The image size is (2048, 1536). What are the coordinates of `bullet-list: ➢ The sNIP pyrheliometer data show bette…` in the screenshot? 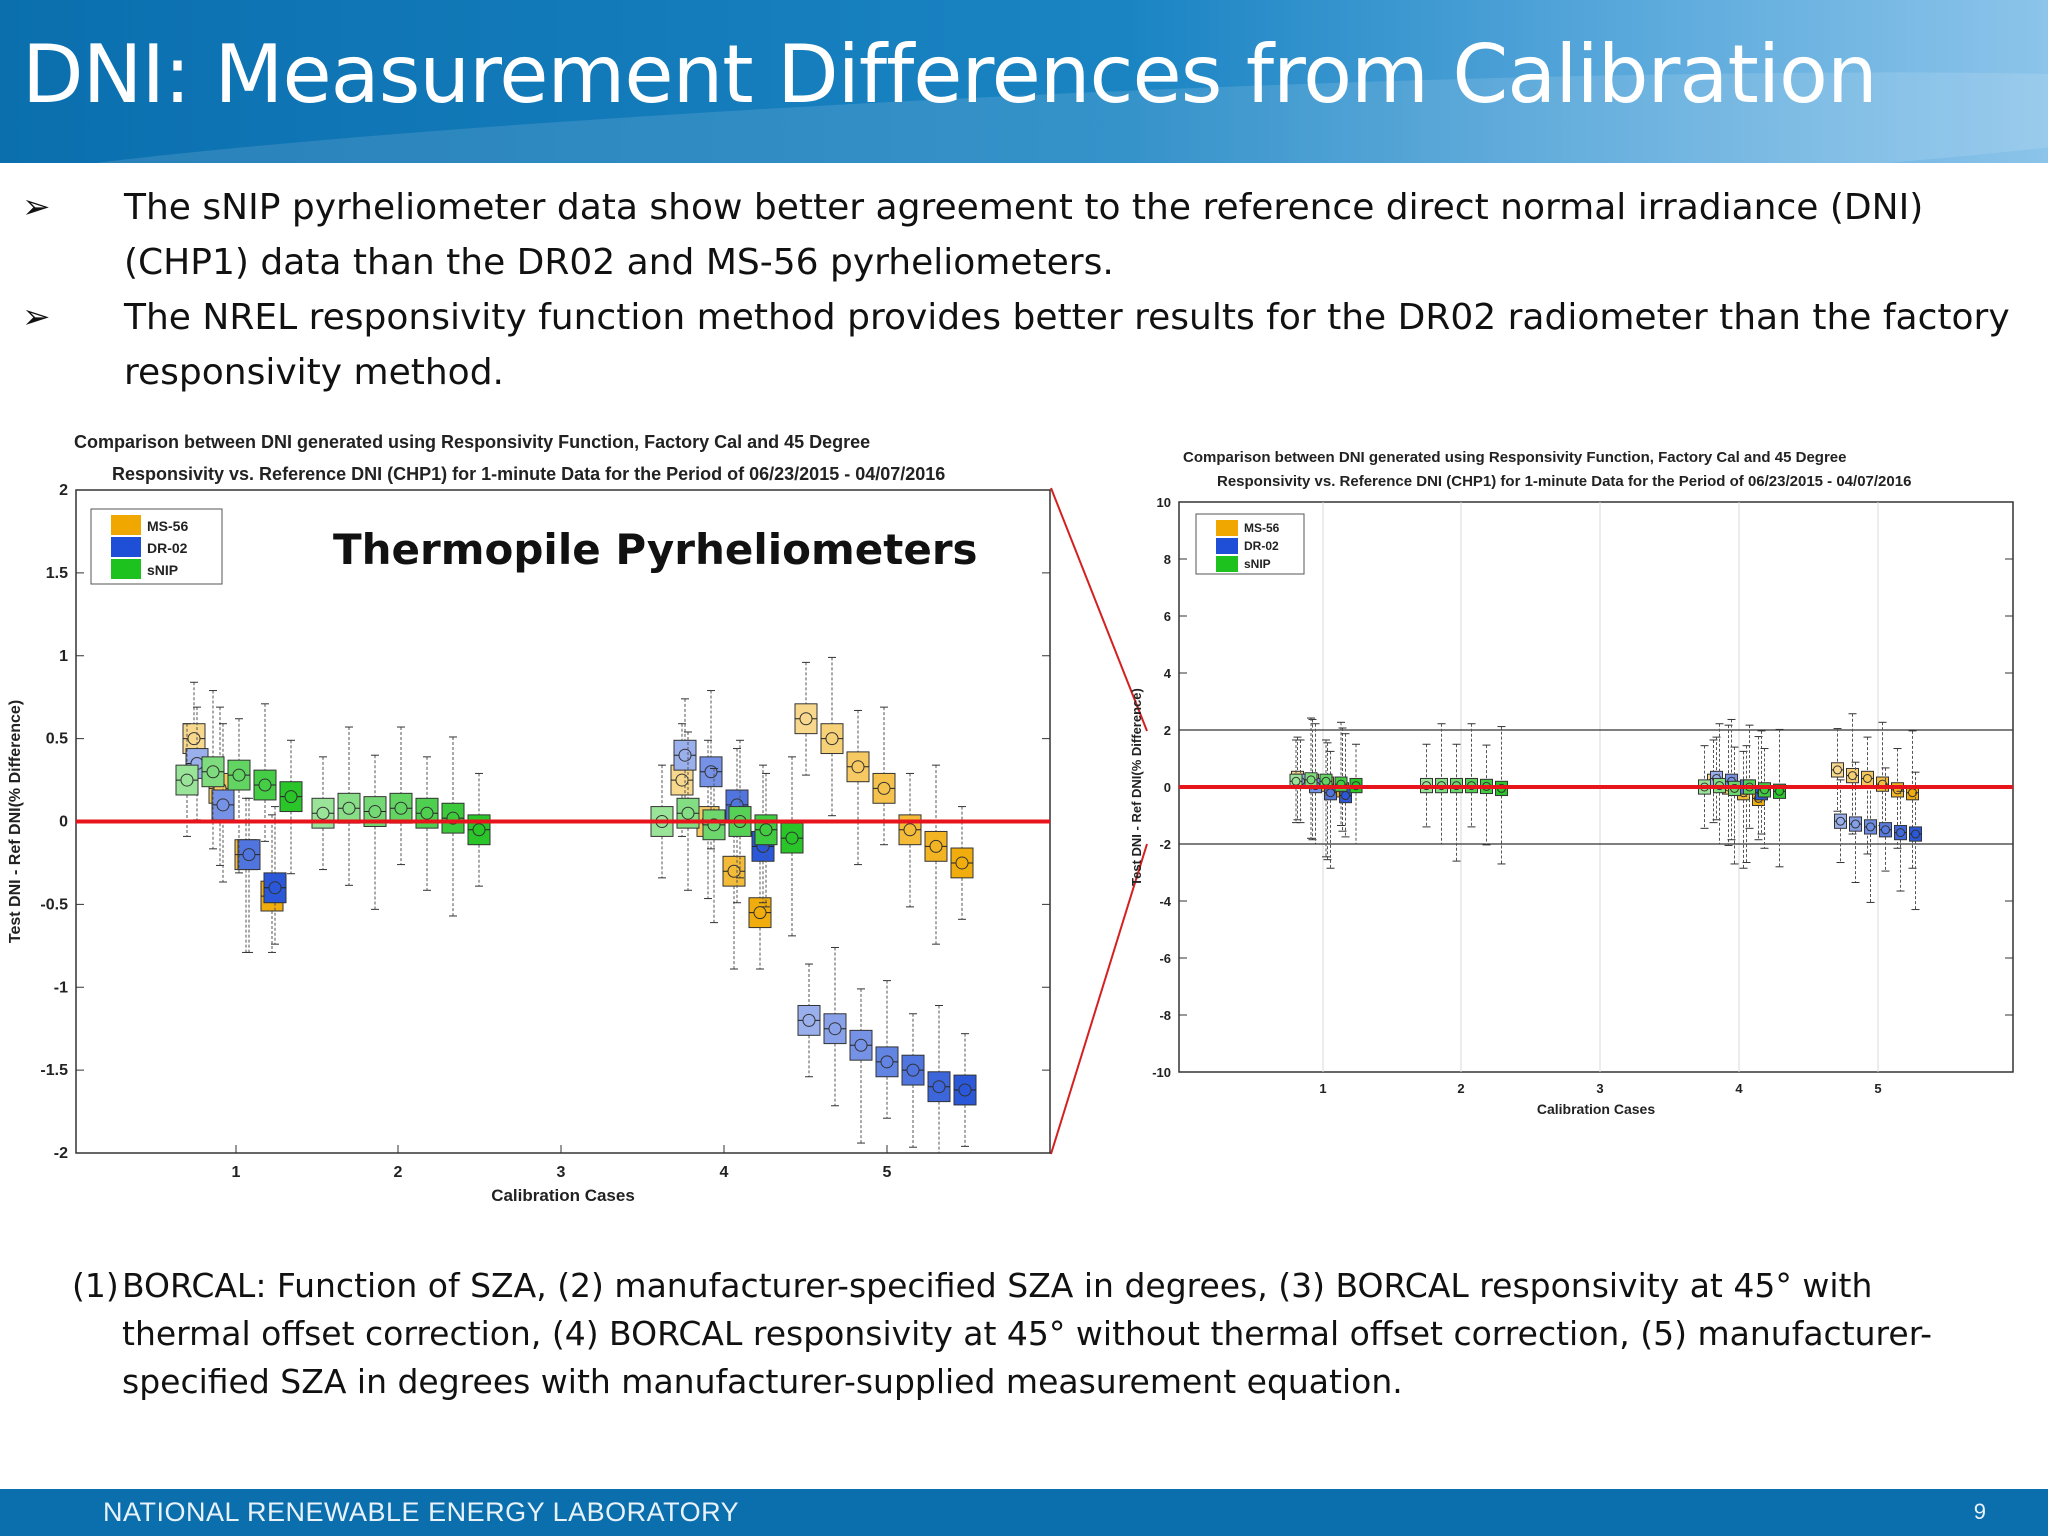 It's located at (1017, 290).